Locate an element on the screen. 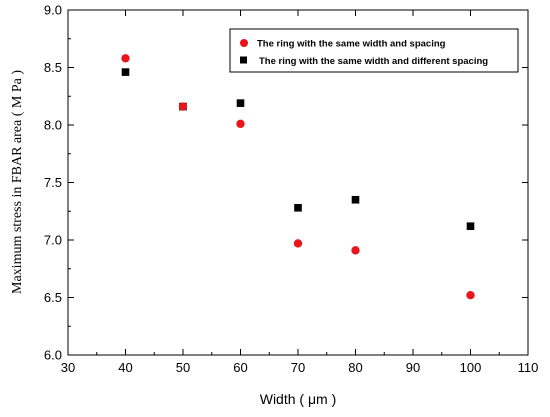 The image size is (550, 417). legend-marker-square is located at coordinates (243, 60).